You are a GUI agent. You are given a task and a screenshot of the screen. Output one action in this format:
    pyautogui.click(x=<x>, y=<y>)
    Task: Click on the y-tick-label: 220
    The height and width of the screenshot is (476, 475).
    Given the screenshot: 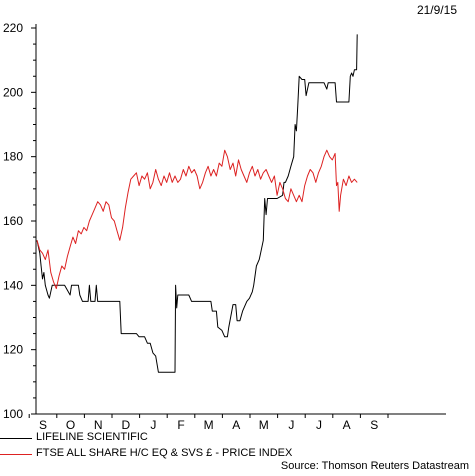 What is the action you would take?
    pyautogui.click(x=13, y=28)
    